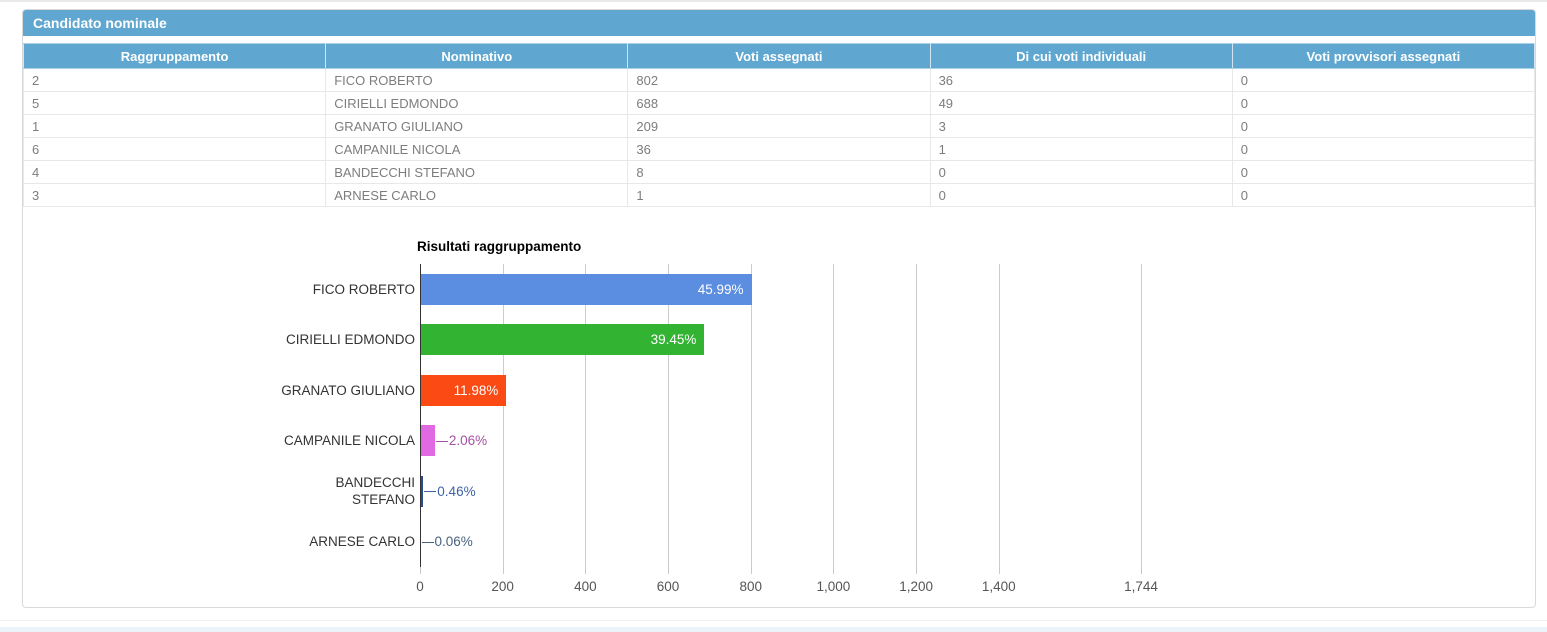 The image size is (1547, 632). I want to click on column-header-2: Voti assegnati, so click(779, 56).